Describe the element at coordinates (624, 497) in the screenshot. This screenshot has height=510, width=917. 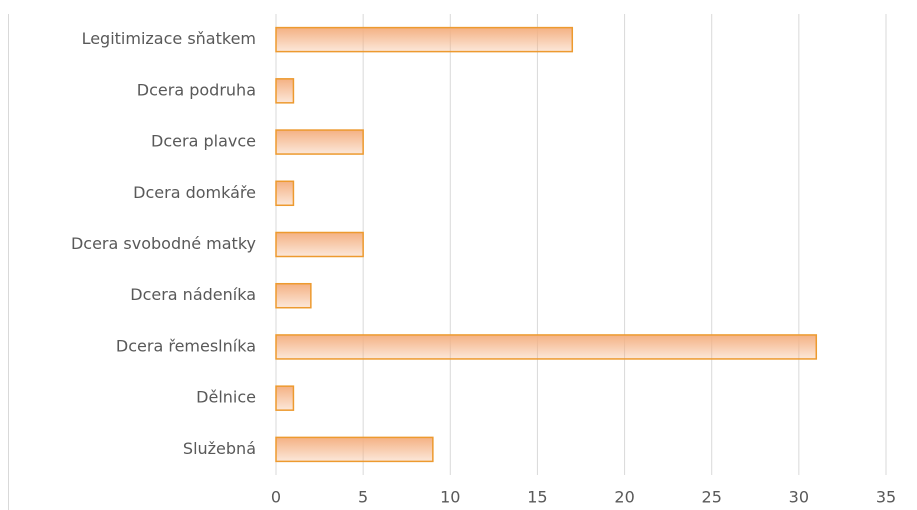
I see `x-tick-label: 20` at that location.